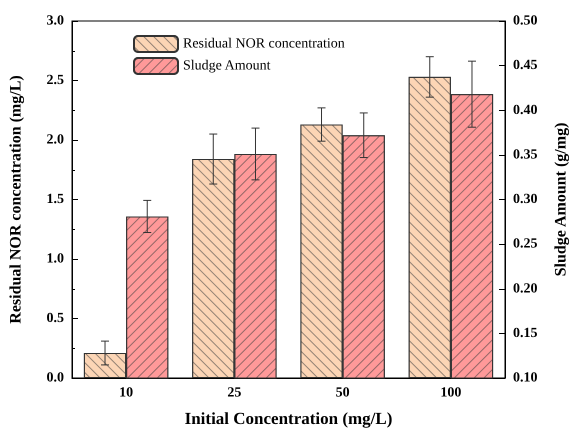 This screenshot has height=432, width=577. Describe the element at coordinates (288, 418) in the screenshot. I see `x-axis-title: Initial Concentration (mg/L)` at that location.